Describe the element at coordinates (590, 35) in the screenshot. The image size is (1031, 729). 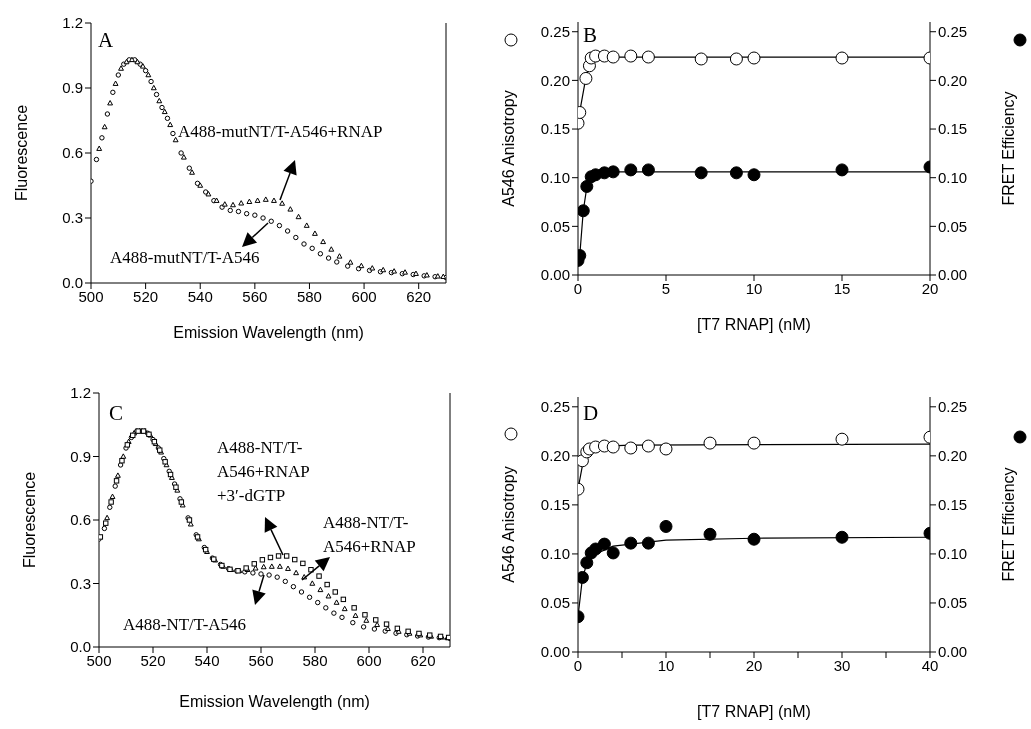
I see `annotation: B` at that location.